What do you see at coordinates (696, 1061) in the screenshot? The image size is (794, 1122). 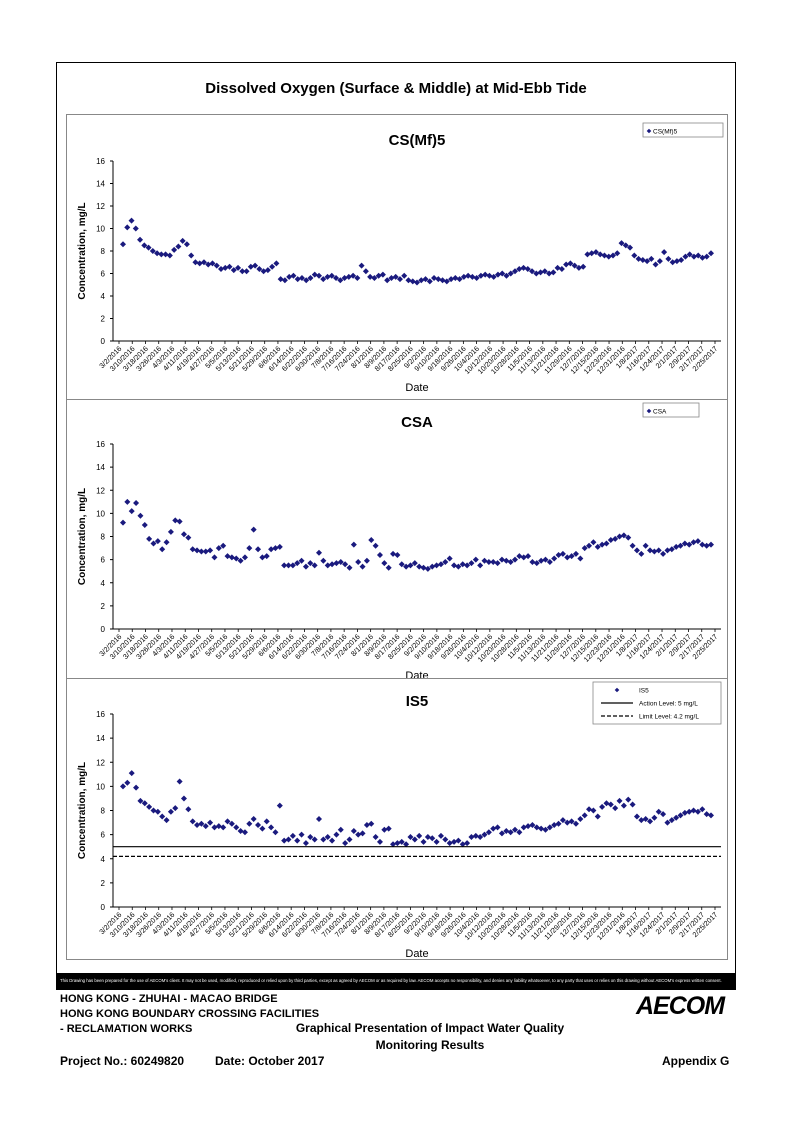 I see `appendix-label: Appendix G` at bounding box center [696, 1061].